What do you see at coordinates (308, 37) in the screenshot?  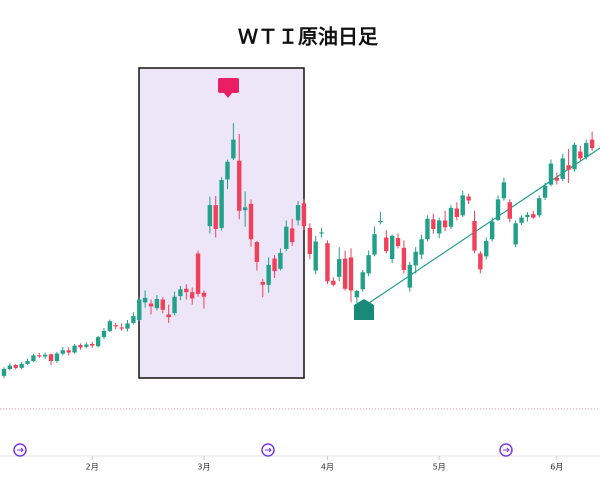 I see `chart-title: ＷＴＩ原油日足` at bounding box center [308, 37].